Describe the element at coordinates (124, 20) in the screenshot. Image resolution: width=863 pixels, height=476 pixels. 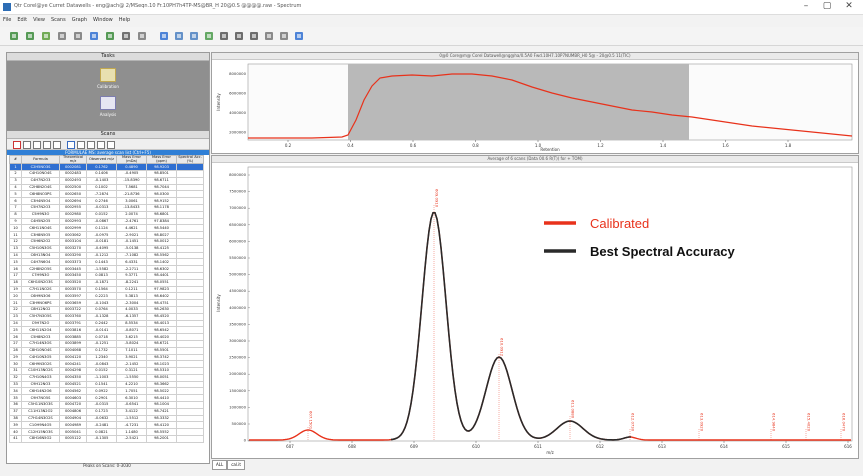
I see `menu-help: Help` at that location.